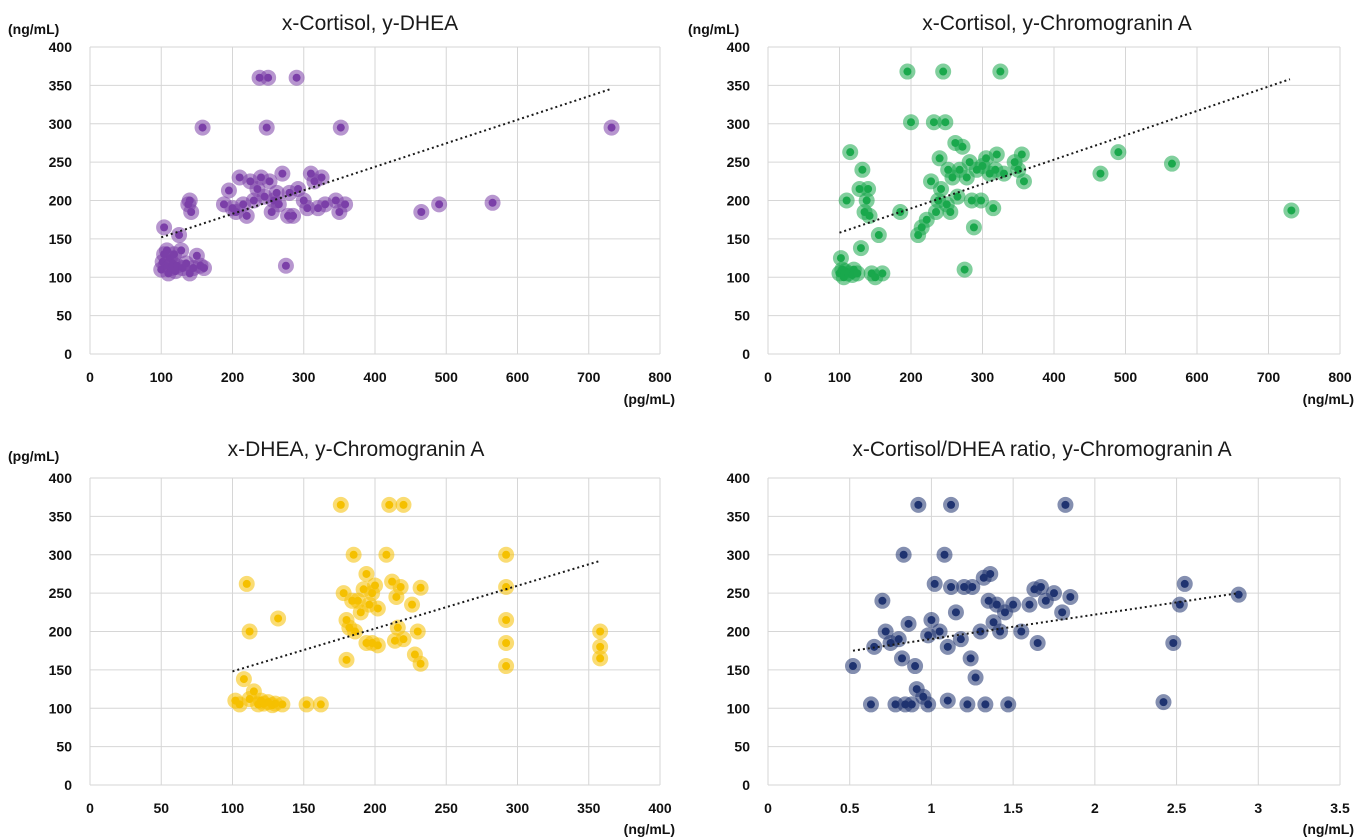 This screenshot has height=839, width=1358. I want to click on y-tick-label: 100, so click(61, 708).